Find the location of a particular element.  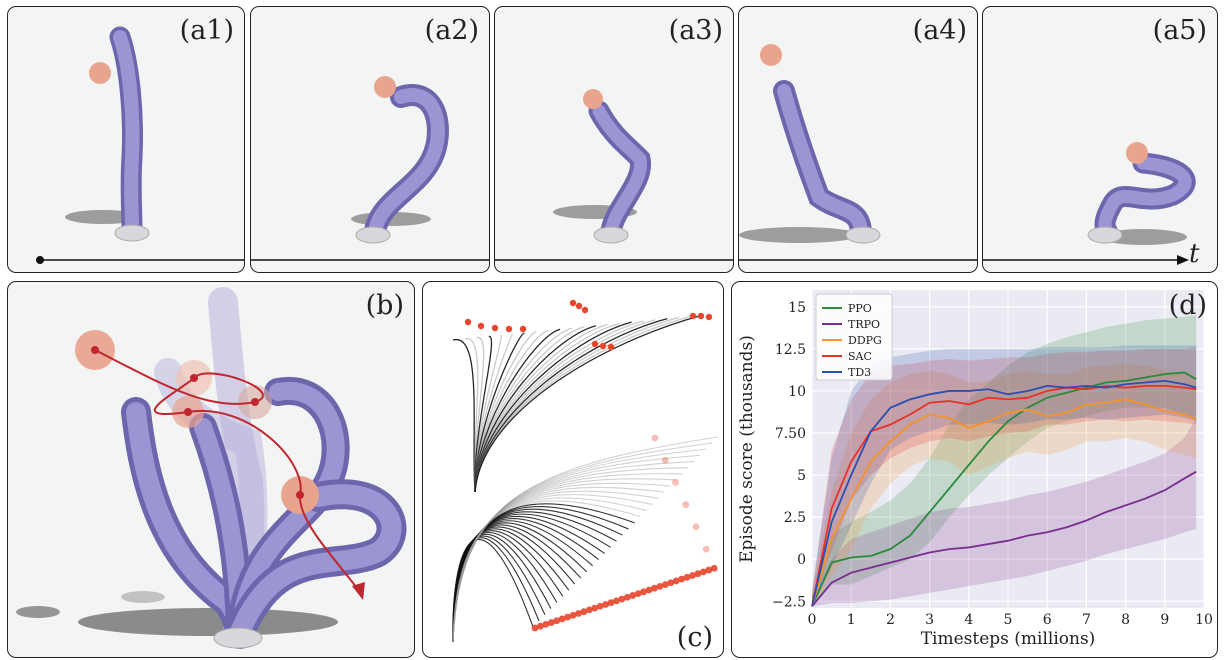

confidence-band-sac is located at coordinates (1004, 477).